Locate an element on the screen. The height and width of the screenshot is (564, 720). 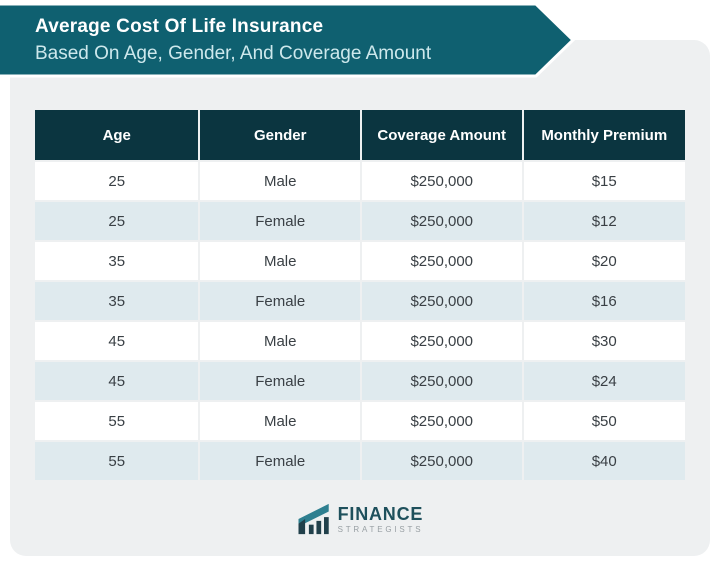
column-header-monthly-premium: Monthly Premium is located at coordinates (604, 135).